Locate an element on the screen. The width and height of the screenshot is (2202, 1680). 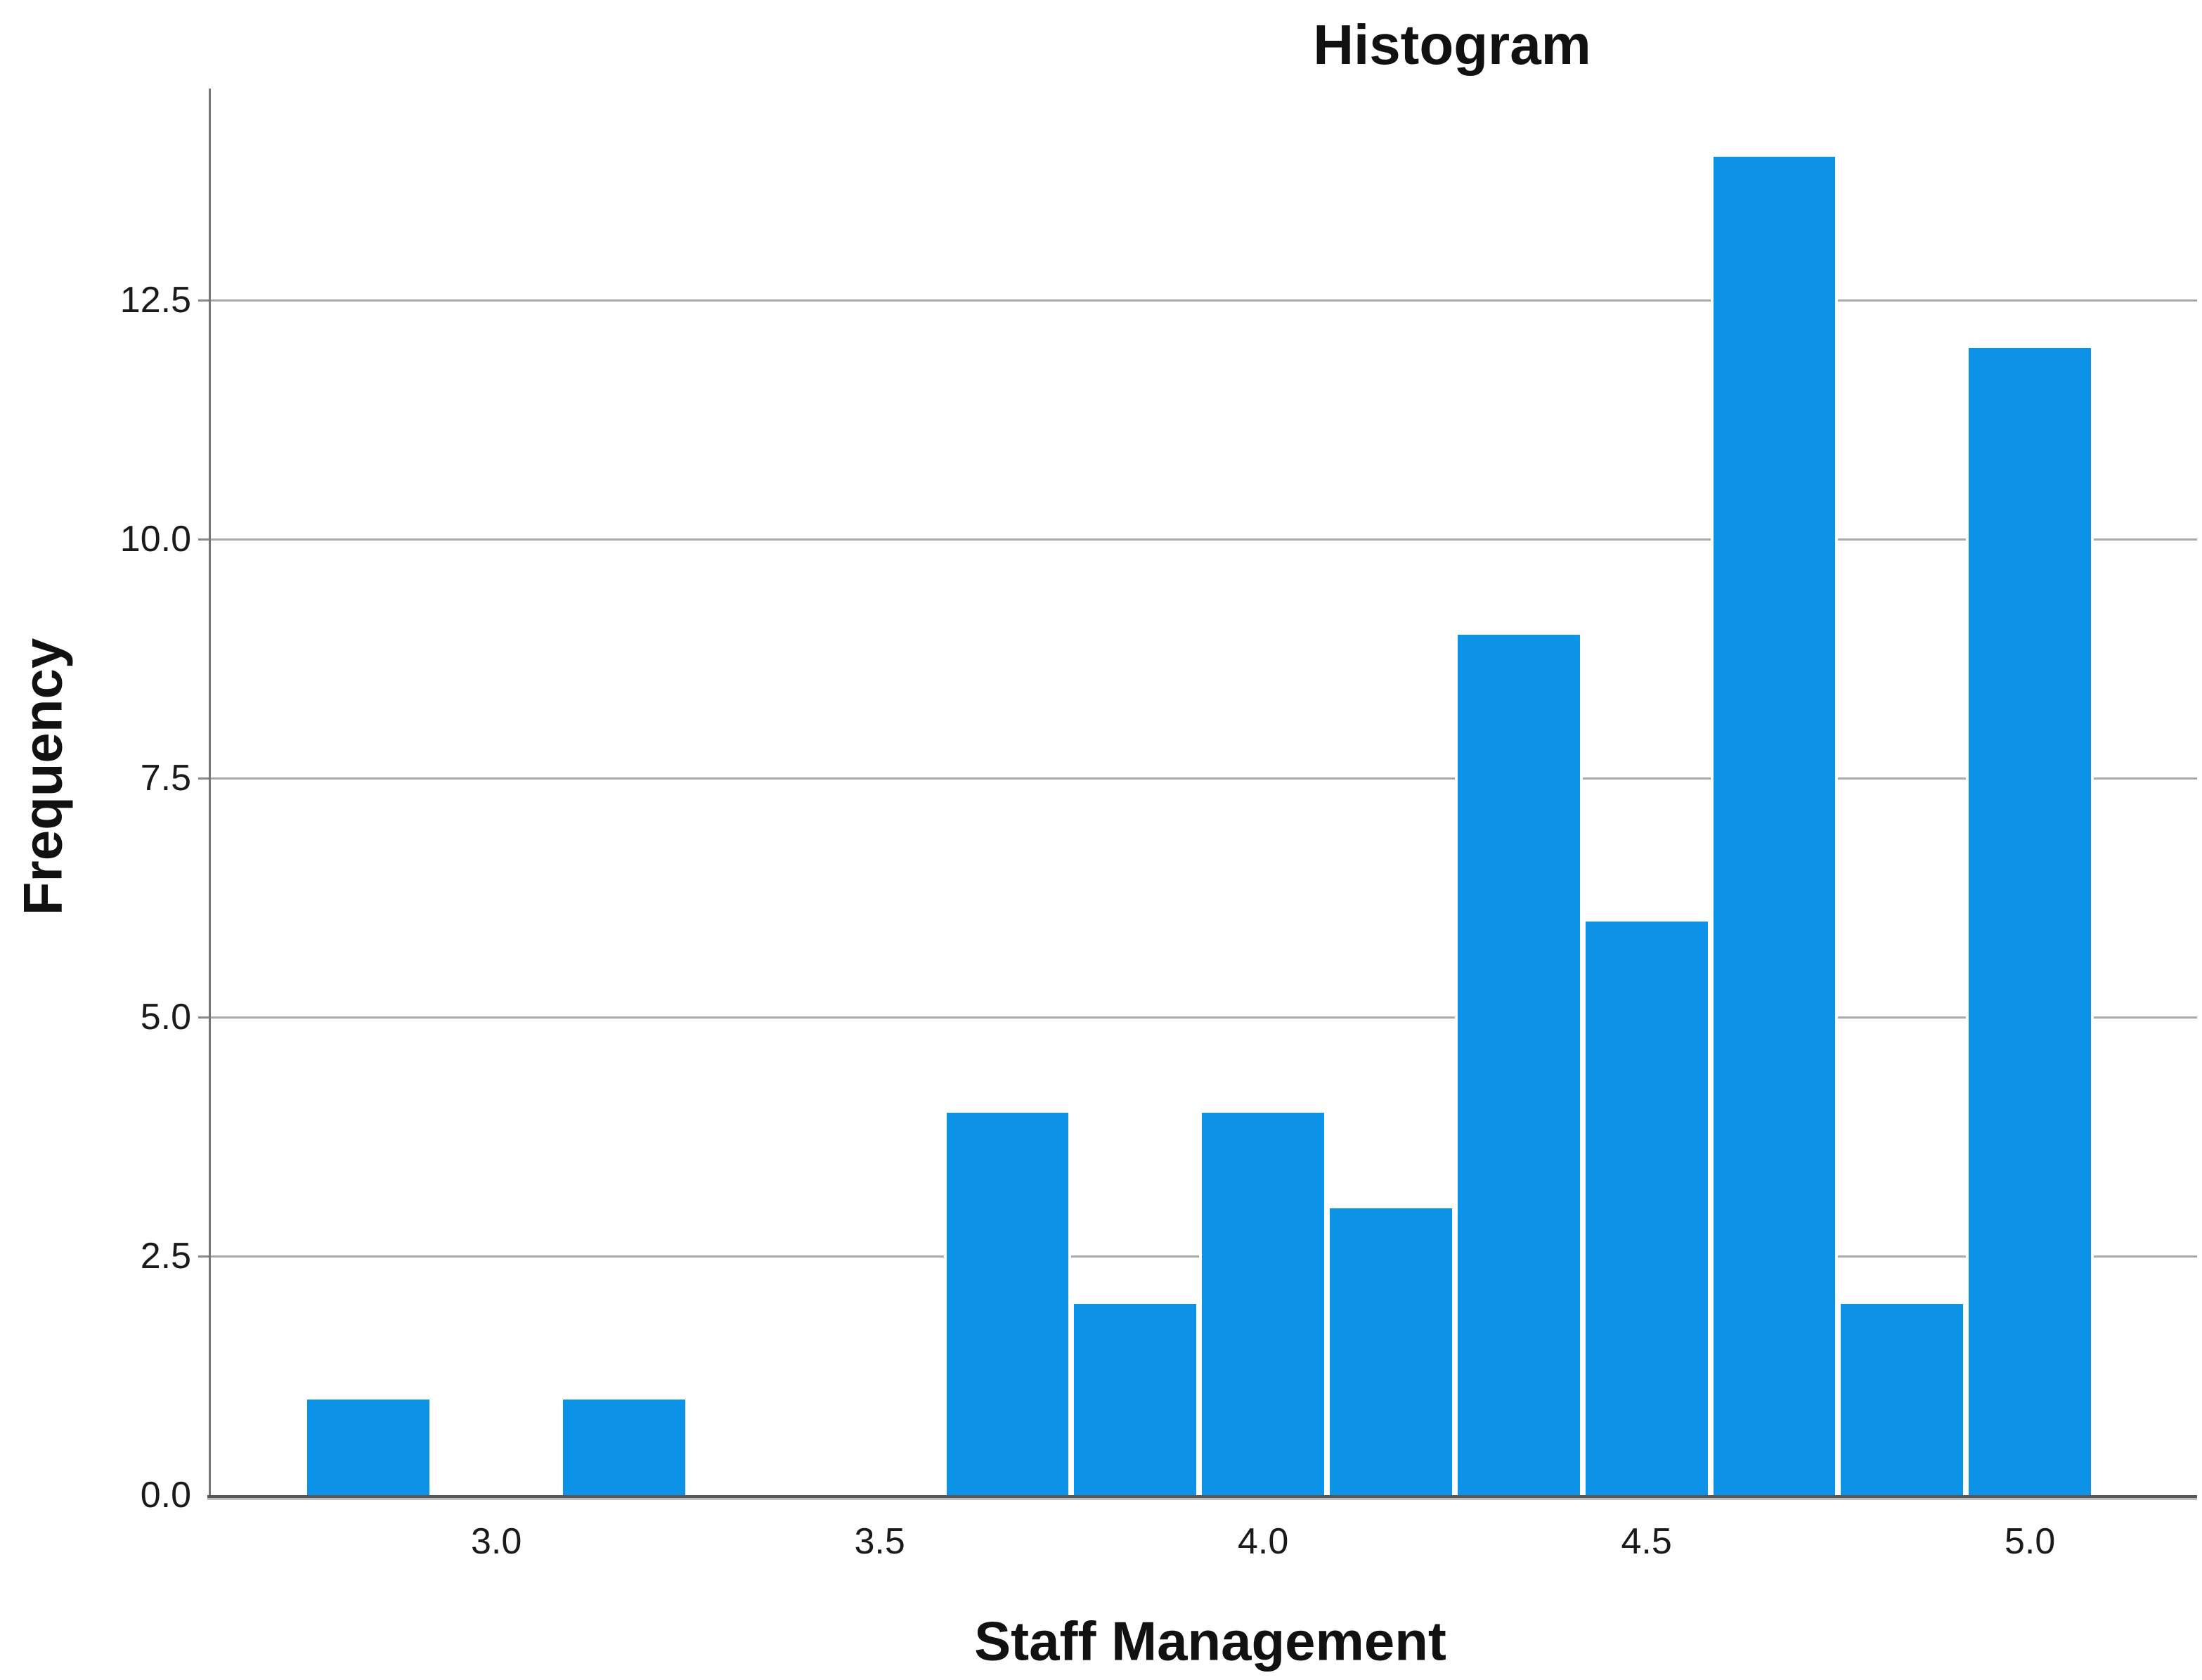
x-tick-label: 3.5 is located at coordinates (879, 1541).